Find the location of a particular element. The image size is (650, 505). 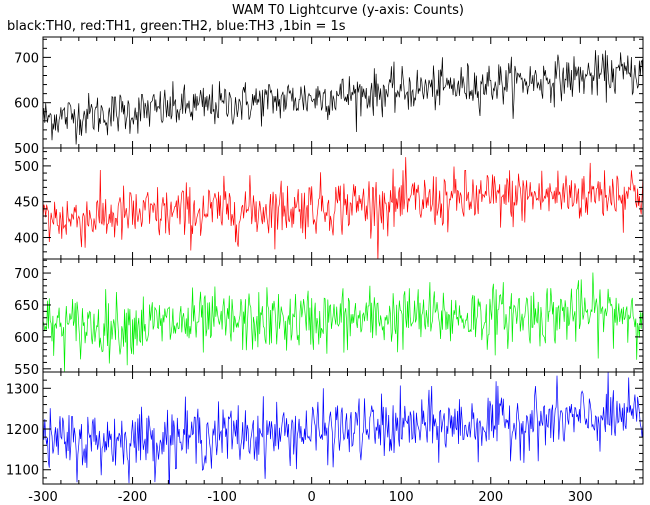

y-tick-label: 650 is located at coordinates (26, 306).